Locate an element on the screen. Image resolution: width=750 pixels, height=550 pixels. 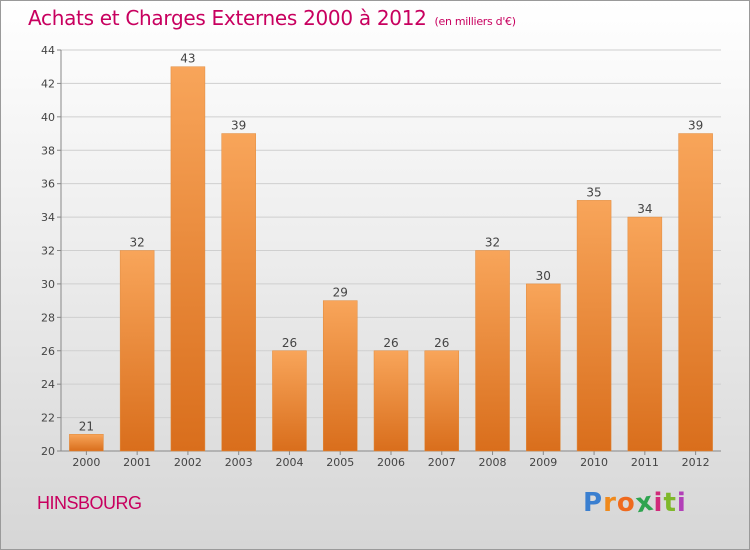
x-tick-label: 2009 is located at coordinates (543, 462).